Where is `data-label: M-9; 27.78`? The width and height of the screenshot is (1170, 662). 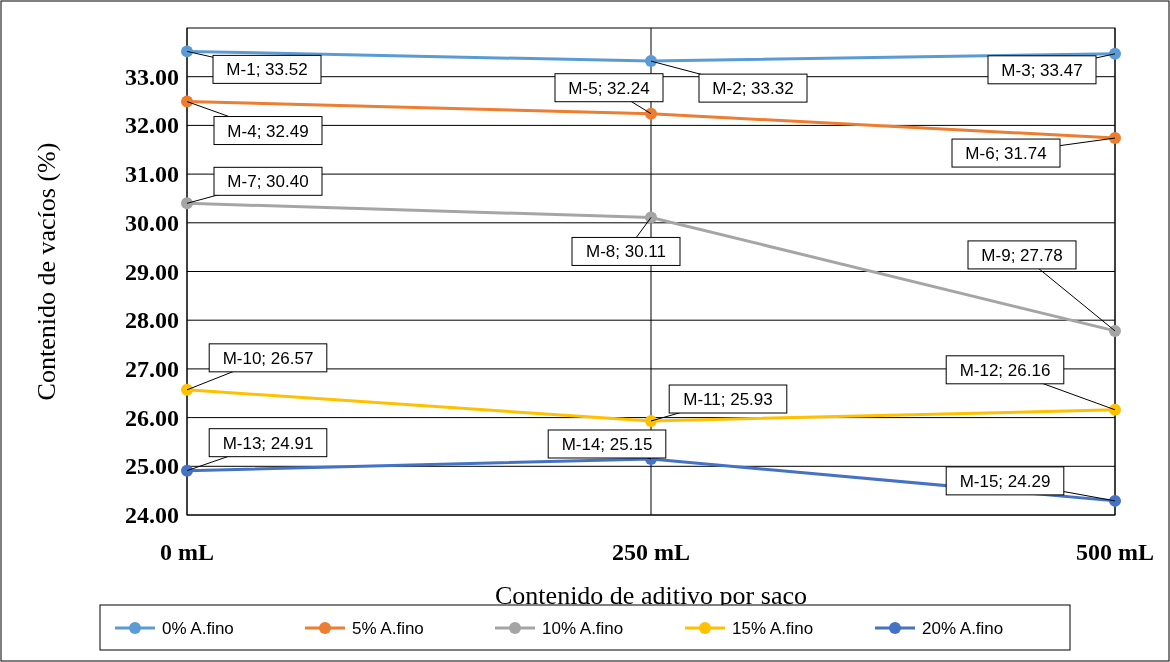 data-label: M-9; 27.78 is located at coordinates (1022, 255).